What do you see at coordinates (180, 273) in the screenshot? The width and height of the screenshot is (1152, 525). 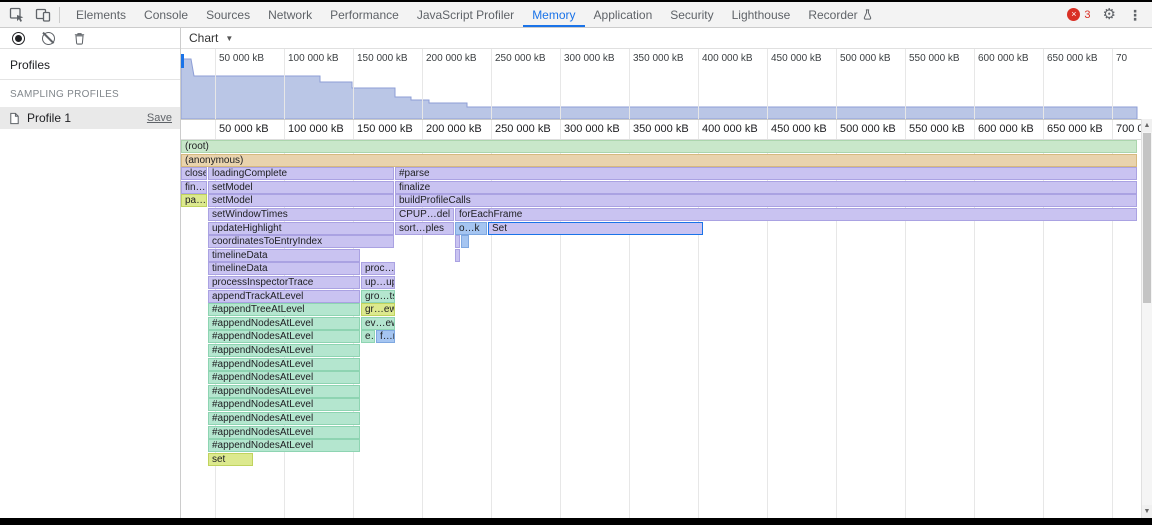 I see `sidebar-divider` at bounding box center [180, 273].